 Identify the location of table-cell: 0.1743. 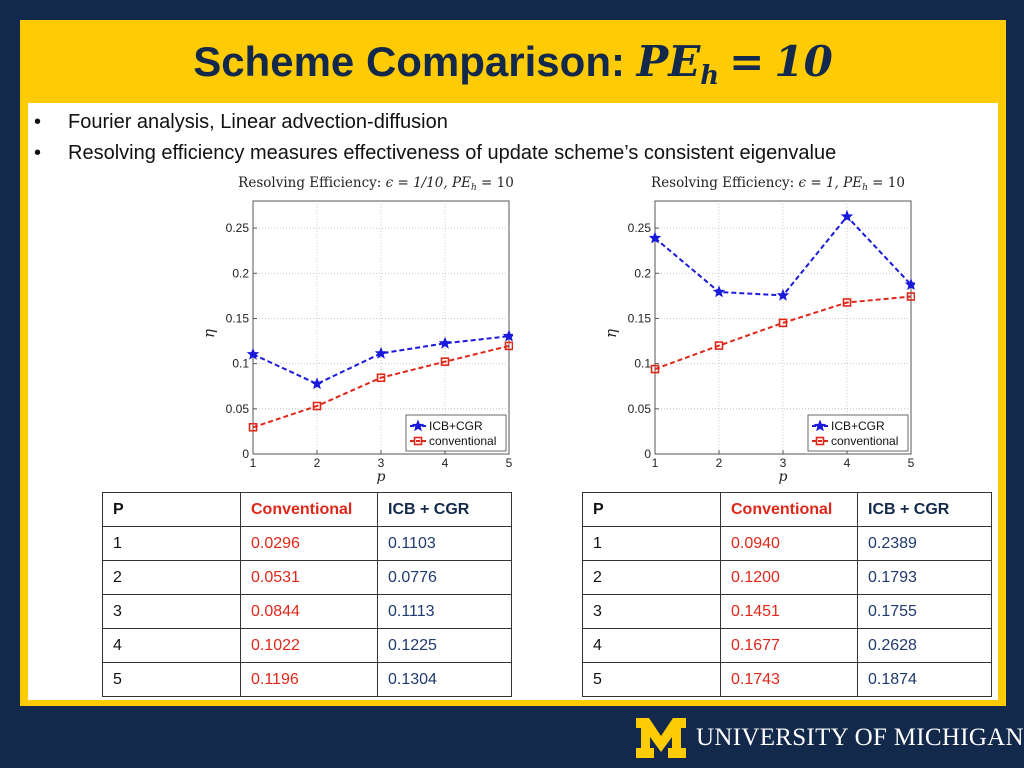
(789, 679).